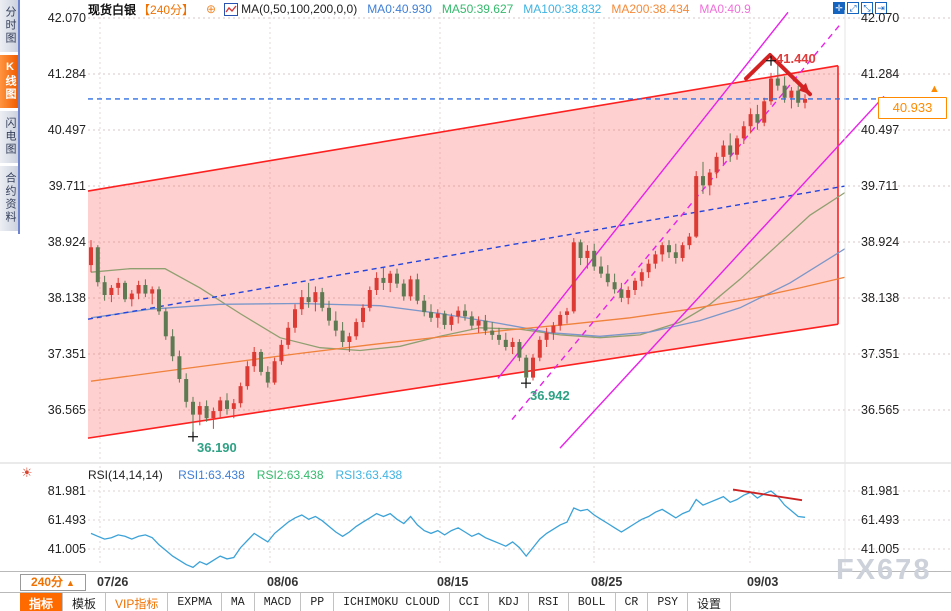 The height and width of the screenshot is (611, 951). Describe the element at coordinates (509, 602) in the screenshot. I see `toolbar-item: KDJ` at that location.